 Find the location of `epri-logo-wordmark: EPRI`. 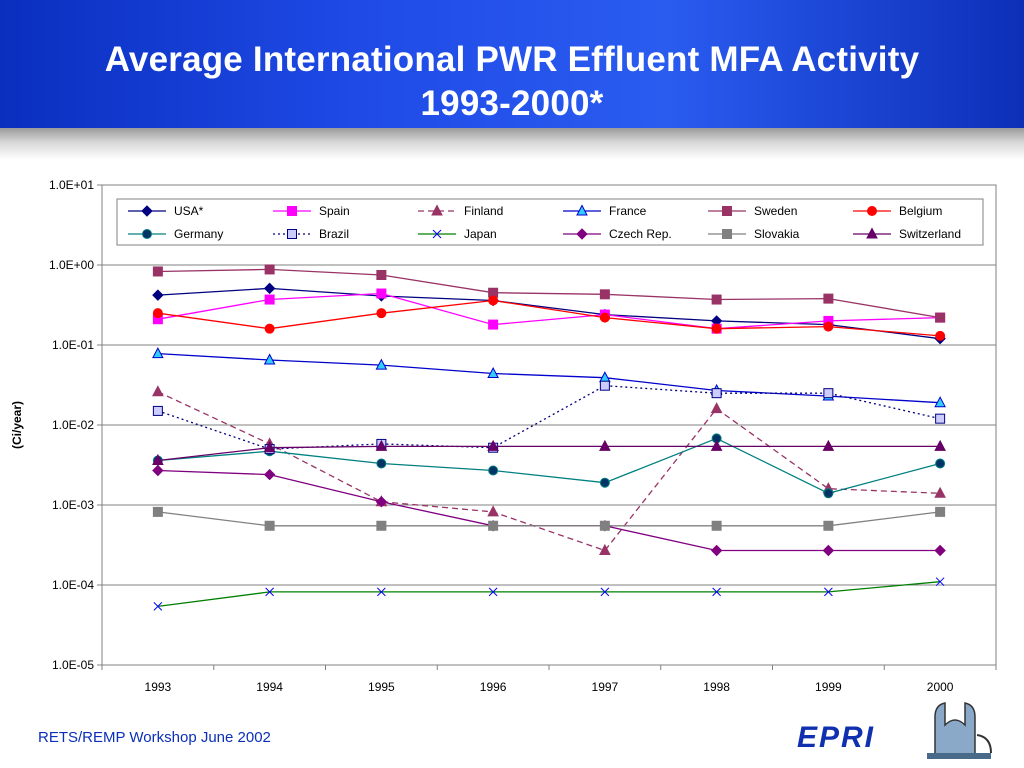

epri-logo-wordmark: EPRI is located at coordinates (836, 737).